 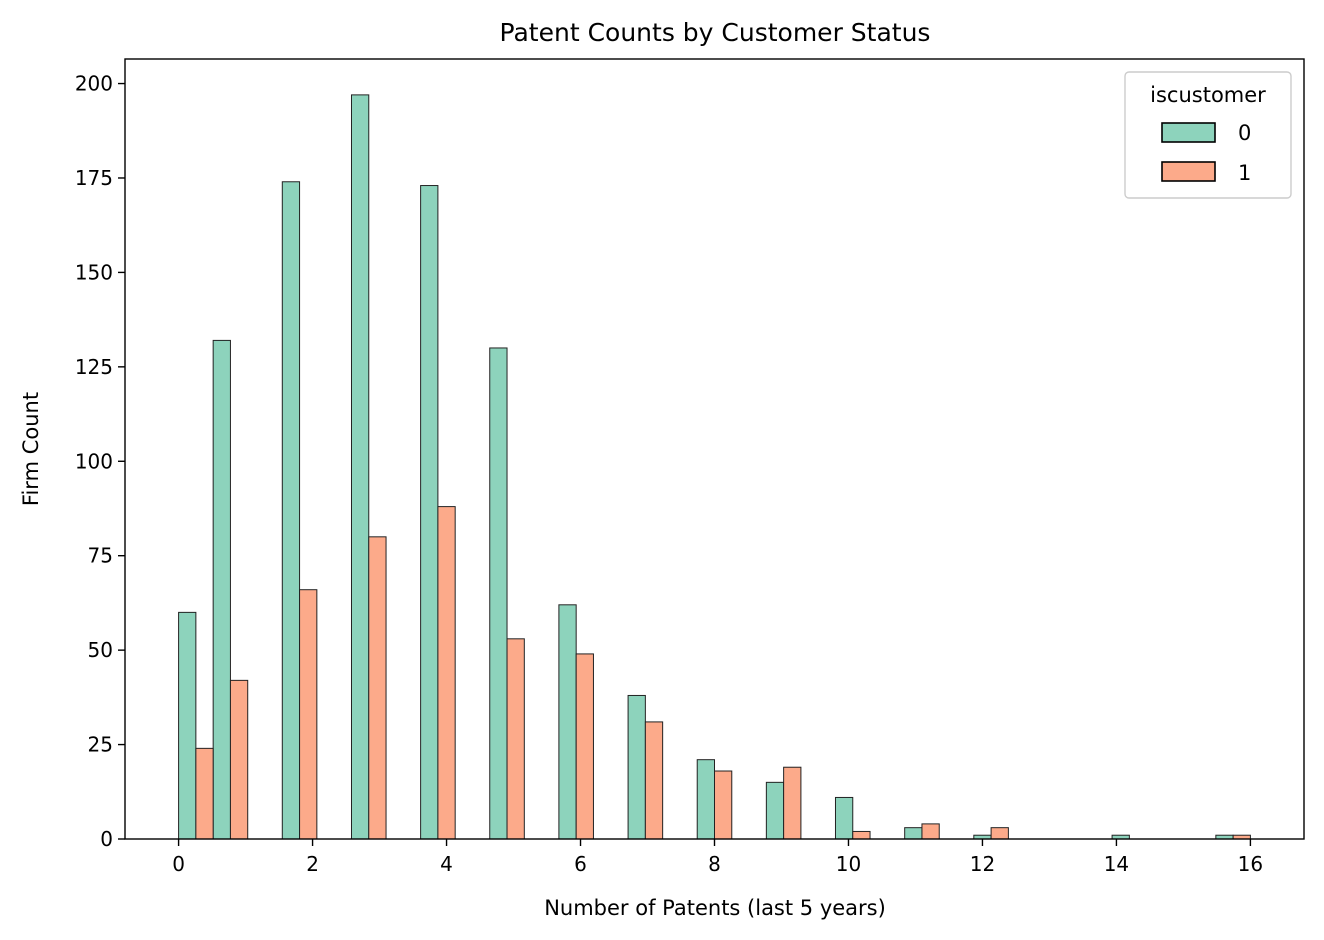 I want to click on x-axis-ticks: 0 2 4 6 8 10 12 14 16, so click(x=717, y=857).